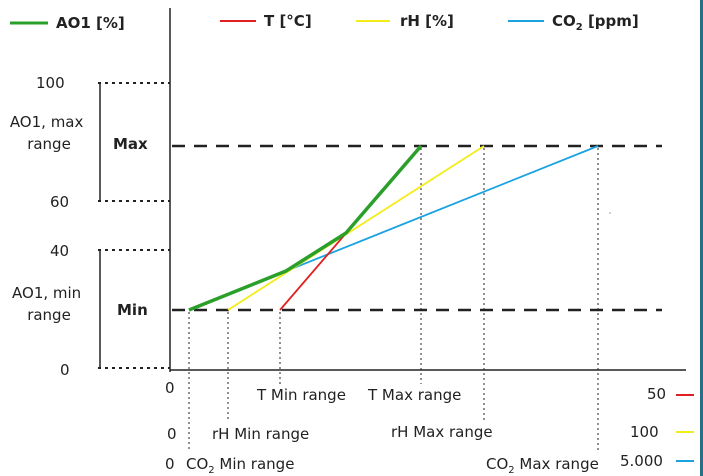 This screenshot has height=476, width=703. What do you see at coordinates (324, 22) in the screenshot?
I see `legend: AO1 [%] T [°C] rH [%] CO2 [ppm]` at bounding box center [324, 22].